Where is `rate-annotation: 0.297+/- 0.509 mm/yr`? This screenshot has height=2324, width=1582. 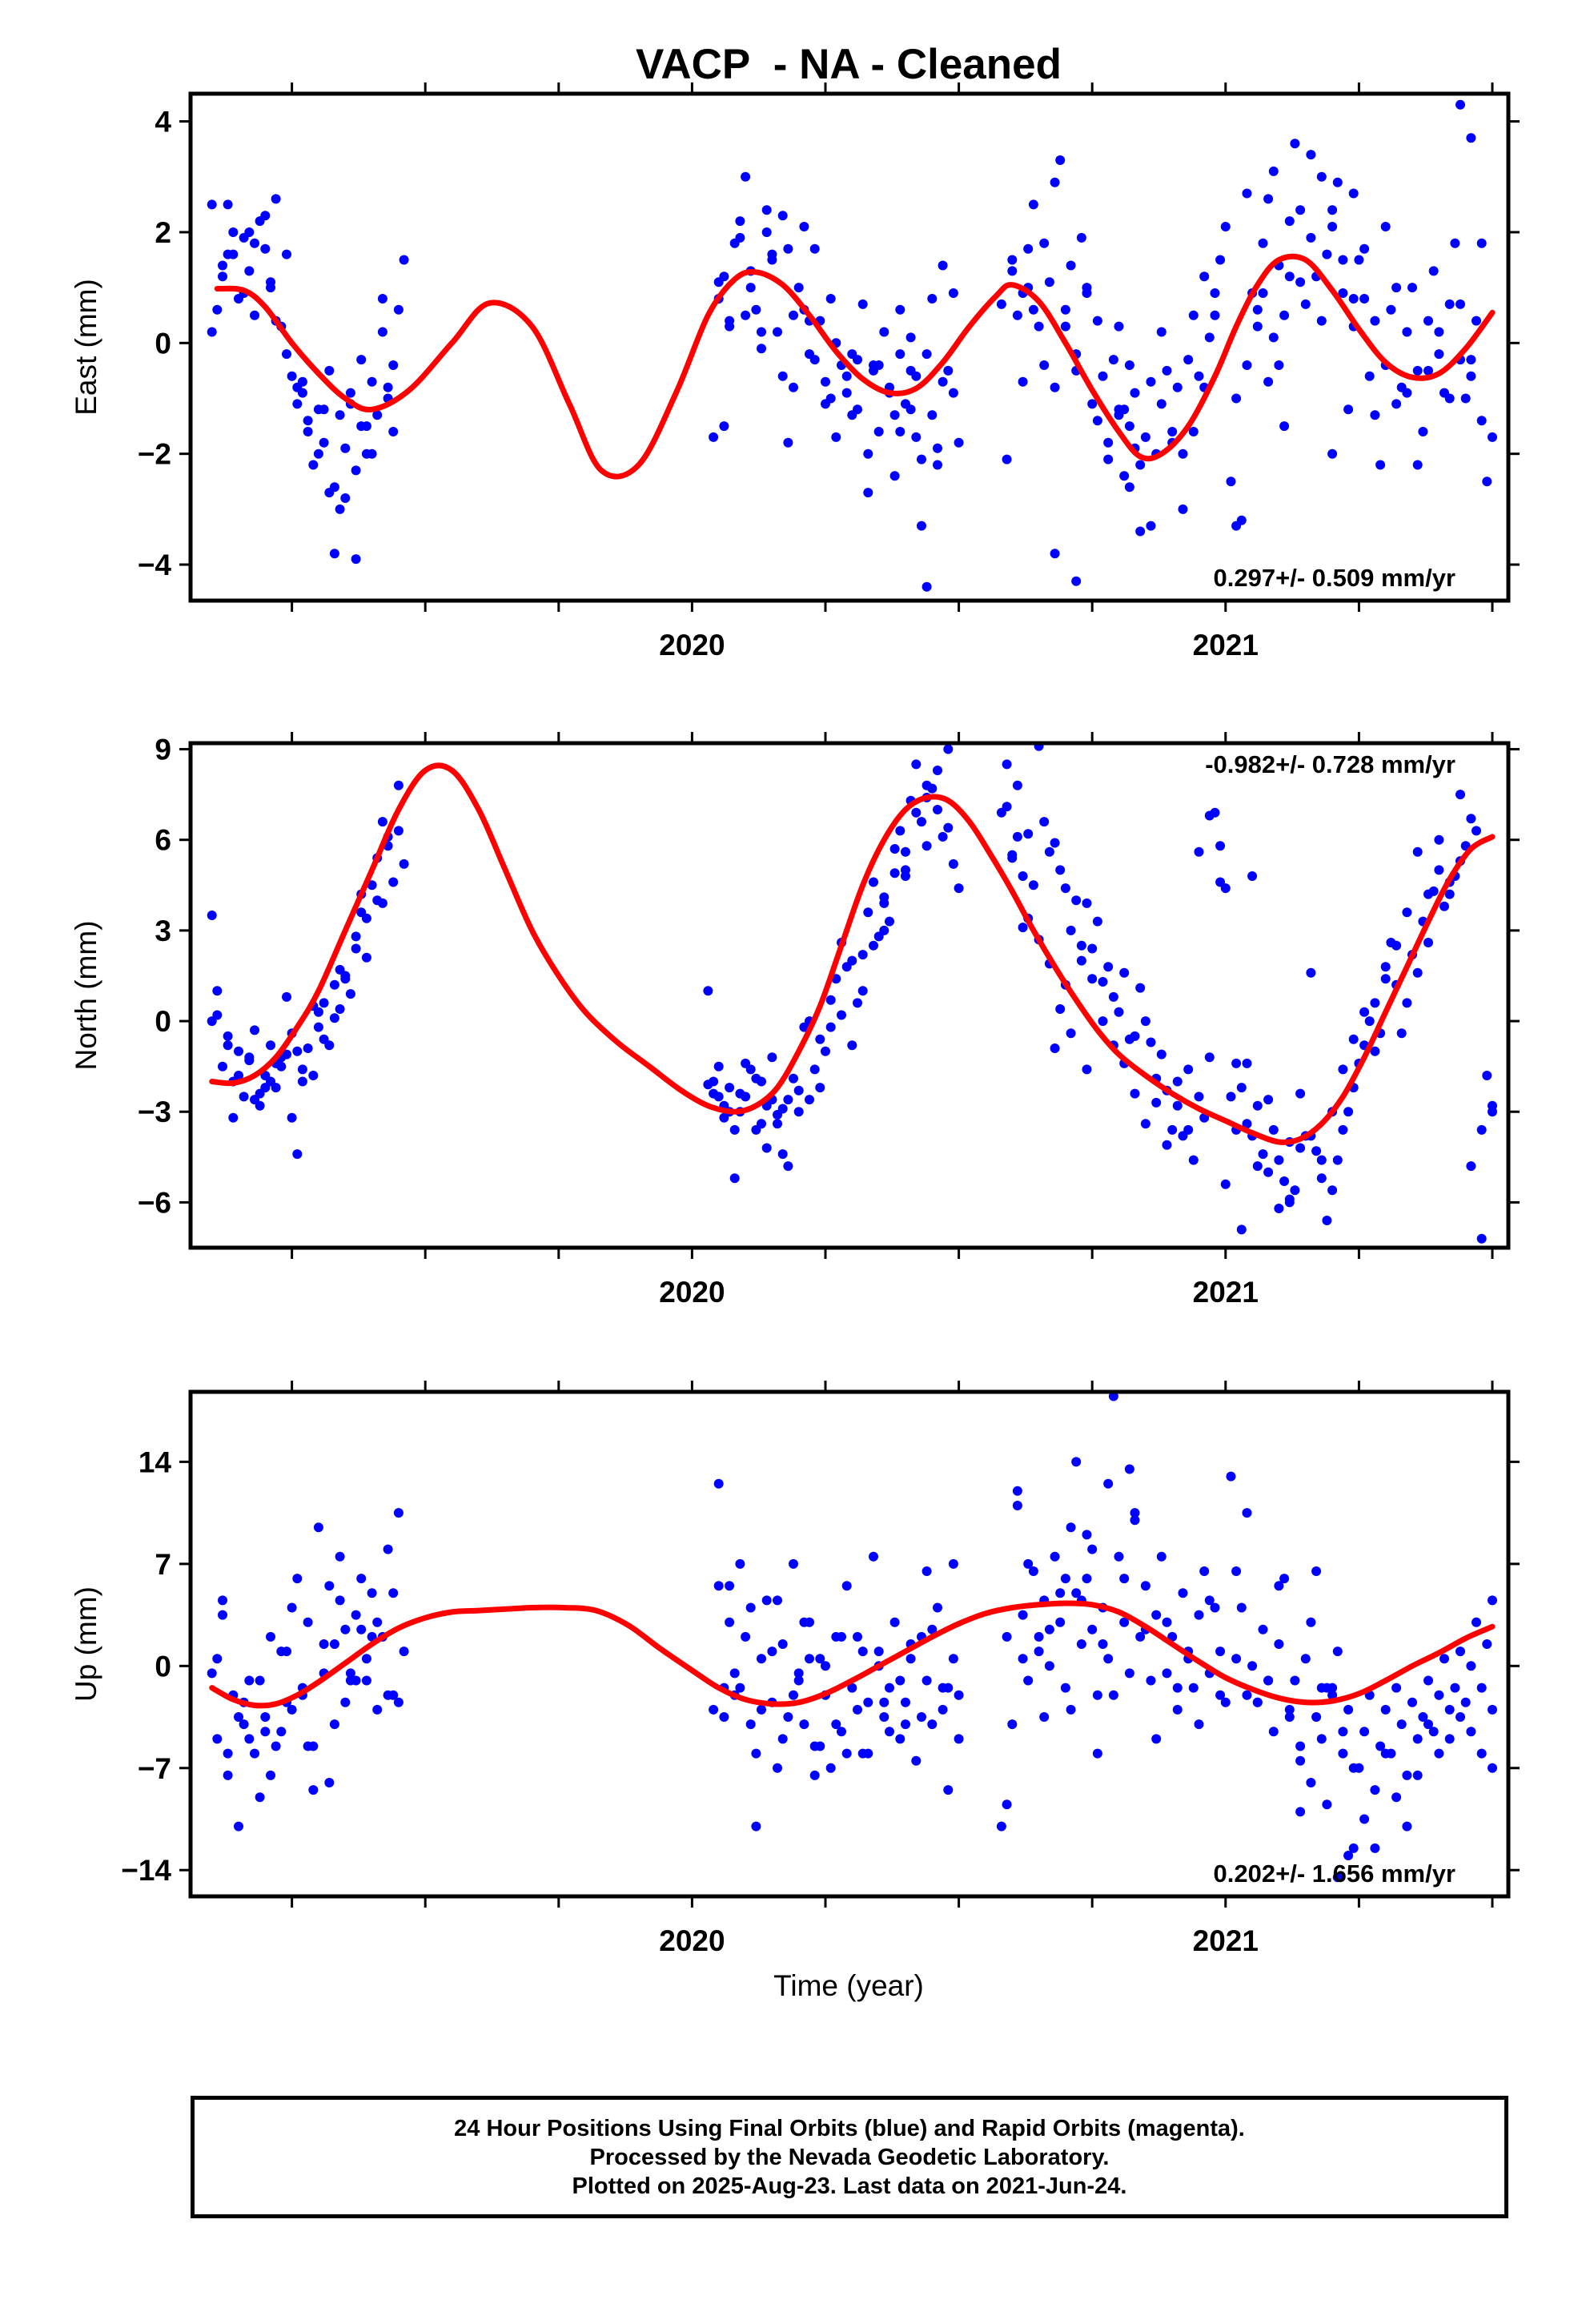
rate-annotation: 0.297+/- 0.509 mm/yr is located at coordinates (1335, 578).